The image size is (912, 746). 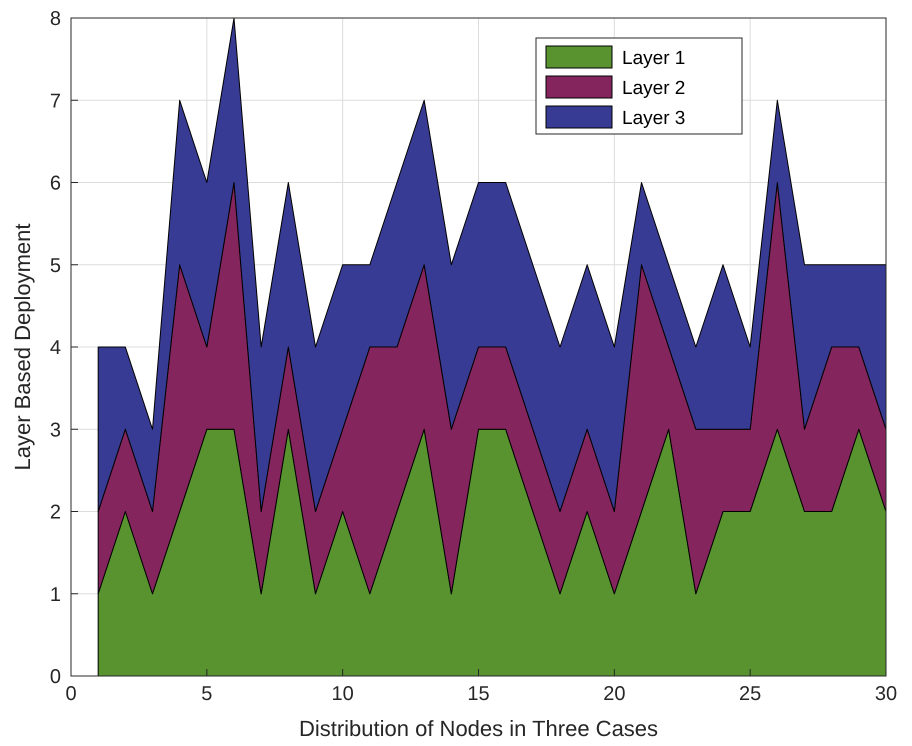 I want to click on x-axis-title: Distribution of Nodes in Three Cases, so click(x=478, y=728).